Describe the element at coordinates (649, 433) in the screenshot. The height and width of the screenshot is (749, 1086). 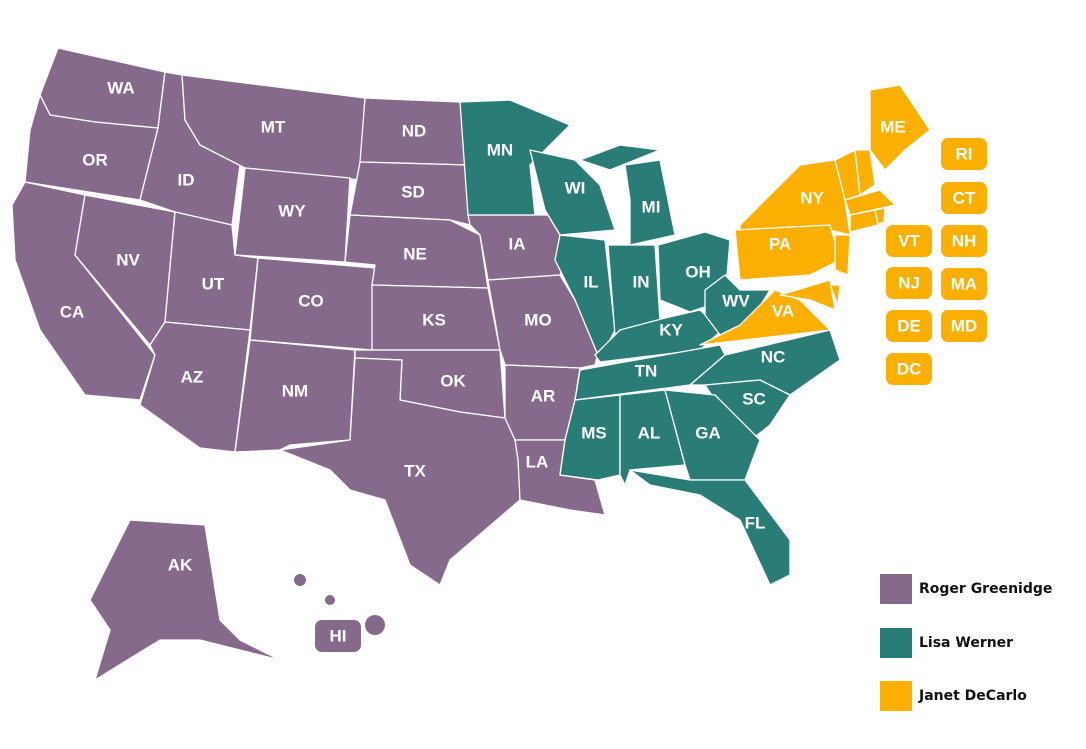
I see `state-label: AL` at that location.